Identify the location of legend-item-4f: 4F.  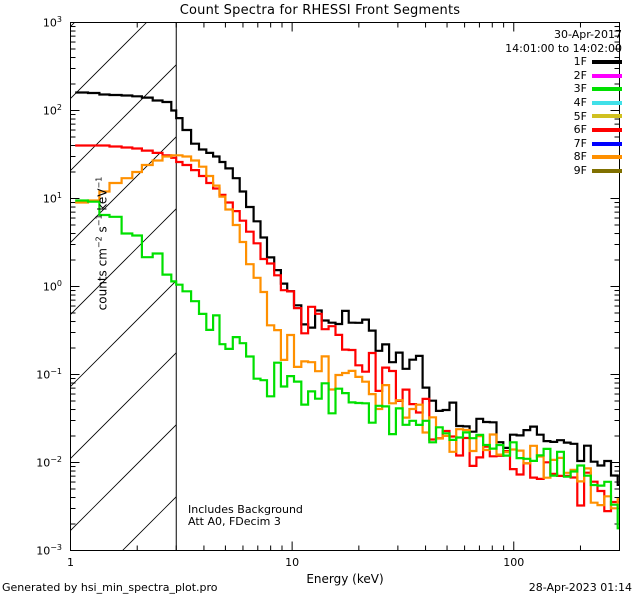
(563, 103).